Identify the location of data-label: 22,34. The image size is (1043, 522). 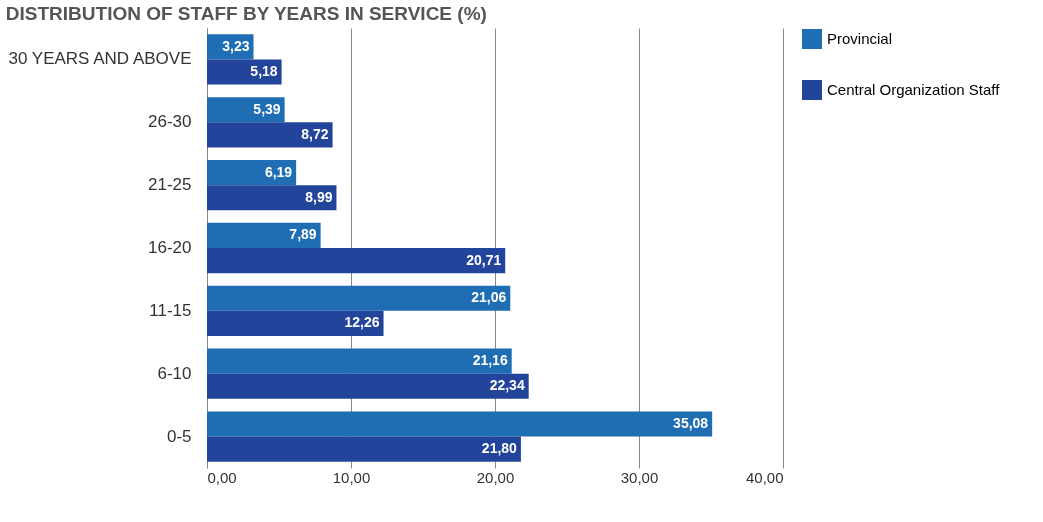
(507, 385).